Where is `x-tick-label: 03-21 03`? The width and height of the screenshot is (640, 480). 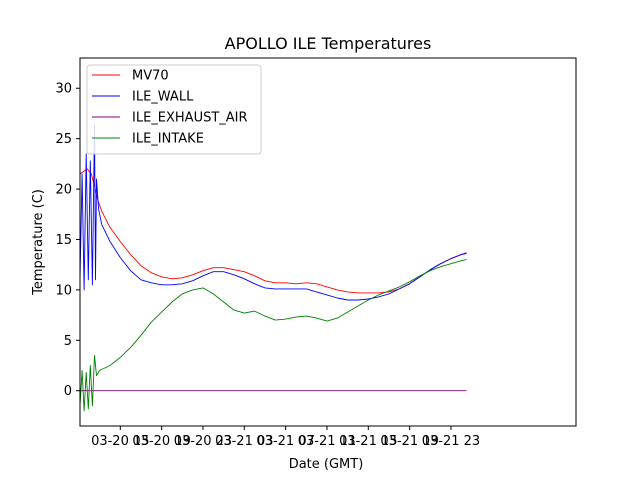
x-tick-label: 03-21 03 is located at coordinates (244, 441).